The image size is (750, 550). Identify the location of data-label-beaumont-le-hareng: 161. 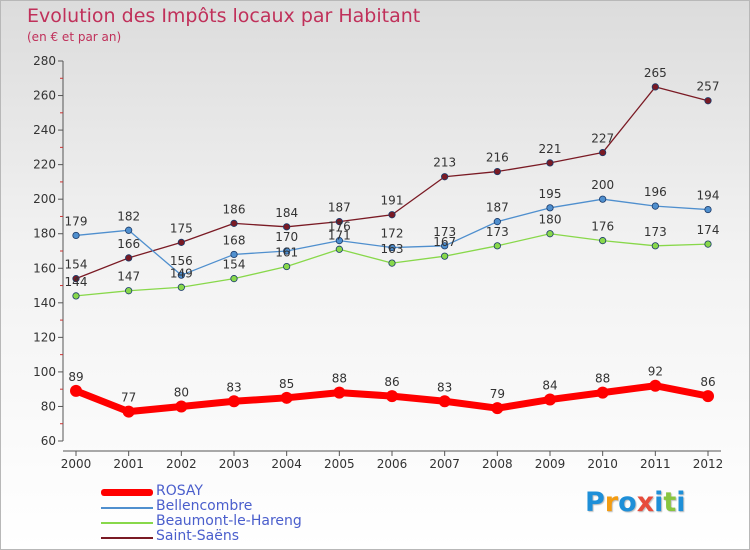
(286, 253).